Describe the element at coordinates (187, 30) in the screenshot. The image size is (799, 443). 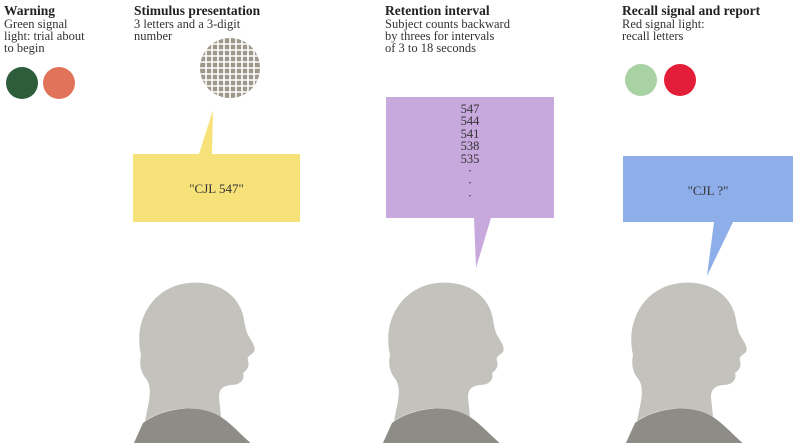
I see `stimulus-description: 3 letters and a 3-digit number` at that location.